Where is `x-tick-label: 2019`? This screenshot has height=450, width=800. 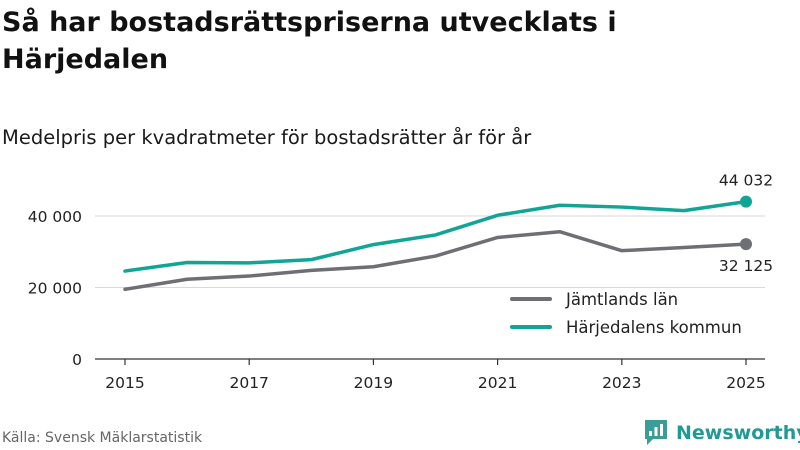
x-tick-label: 2019 is located at coordinates (373, 383).